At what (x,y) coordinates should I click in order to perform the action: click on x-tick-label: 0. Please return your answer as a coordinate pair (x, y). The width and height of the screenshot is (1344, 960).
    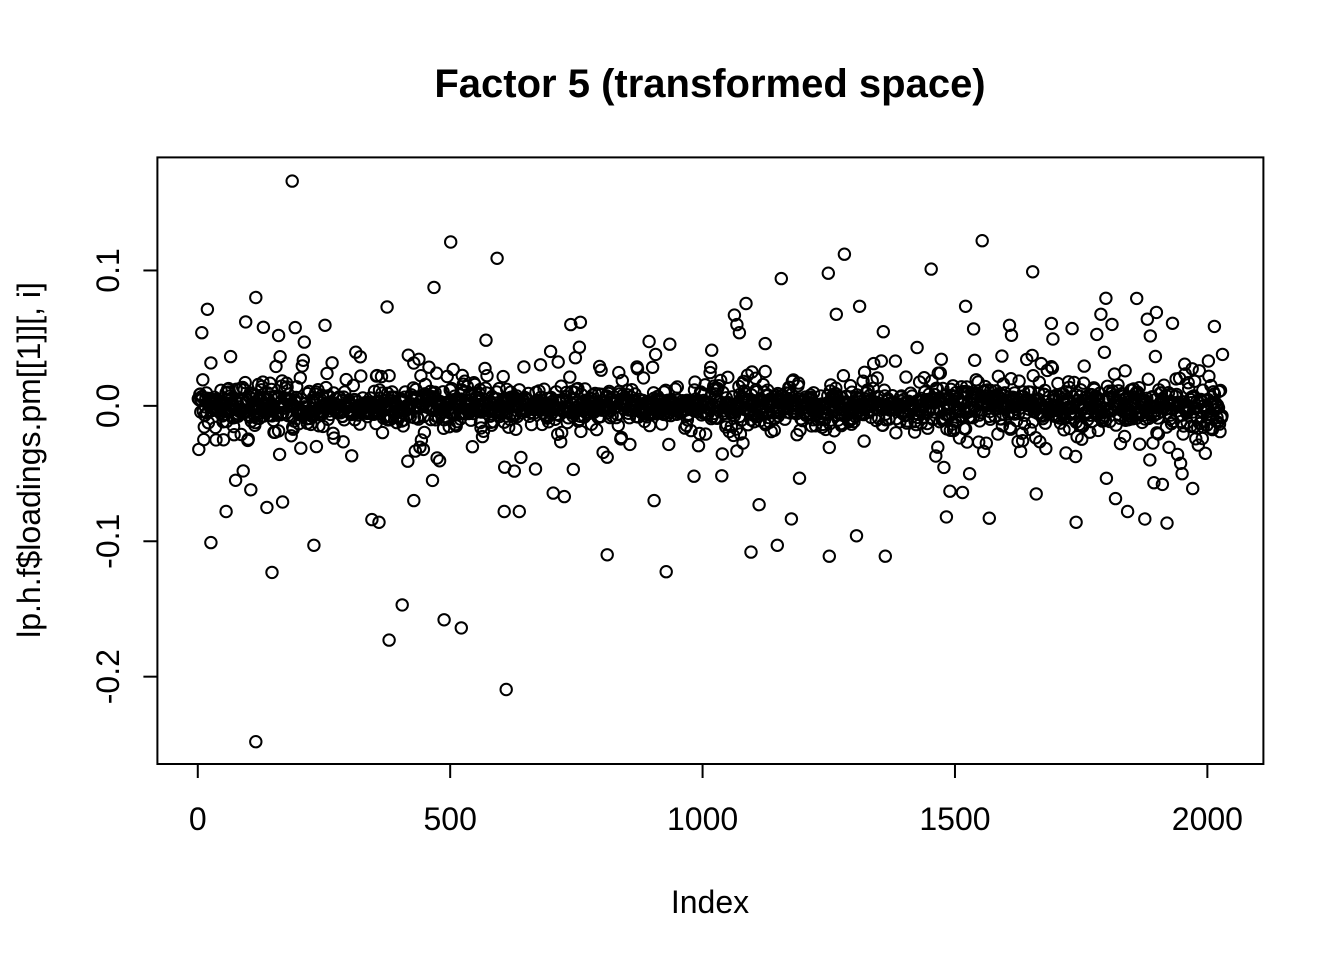
    Looking at the image, I should click on (198, 819).